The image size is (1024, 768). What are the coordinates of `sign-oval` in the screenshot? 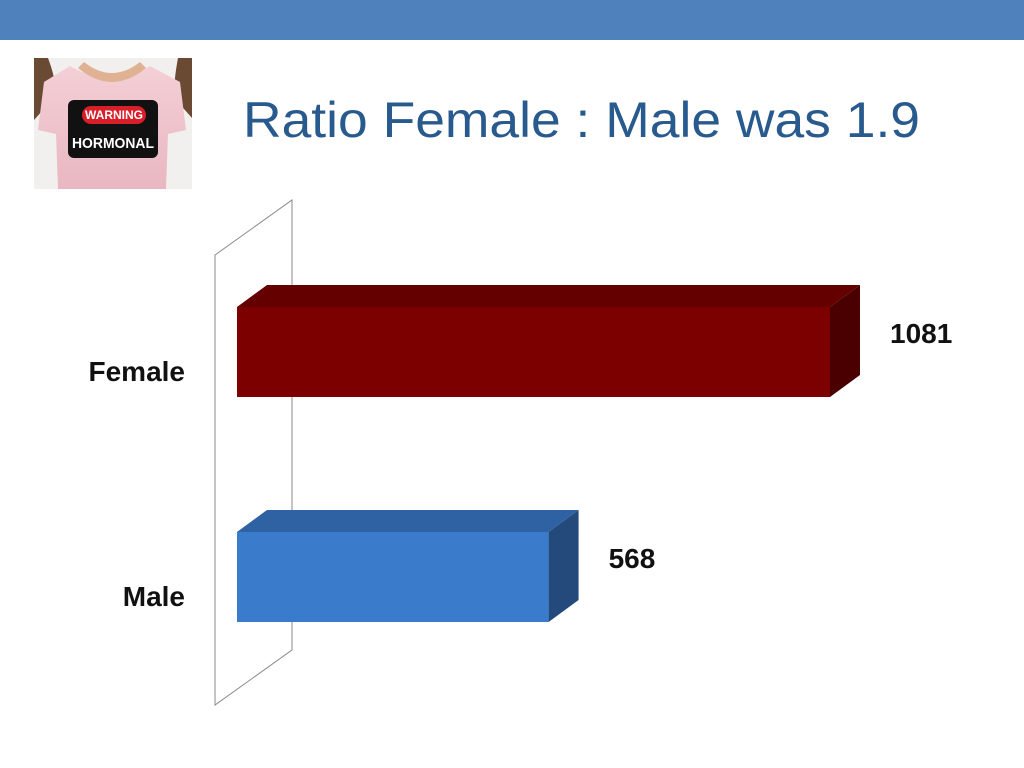 It's located at (114, 115).